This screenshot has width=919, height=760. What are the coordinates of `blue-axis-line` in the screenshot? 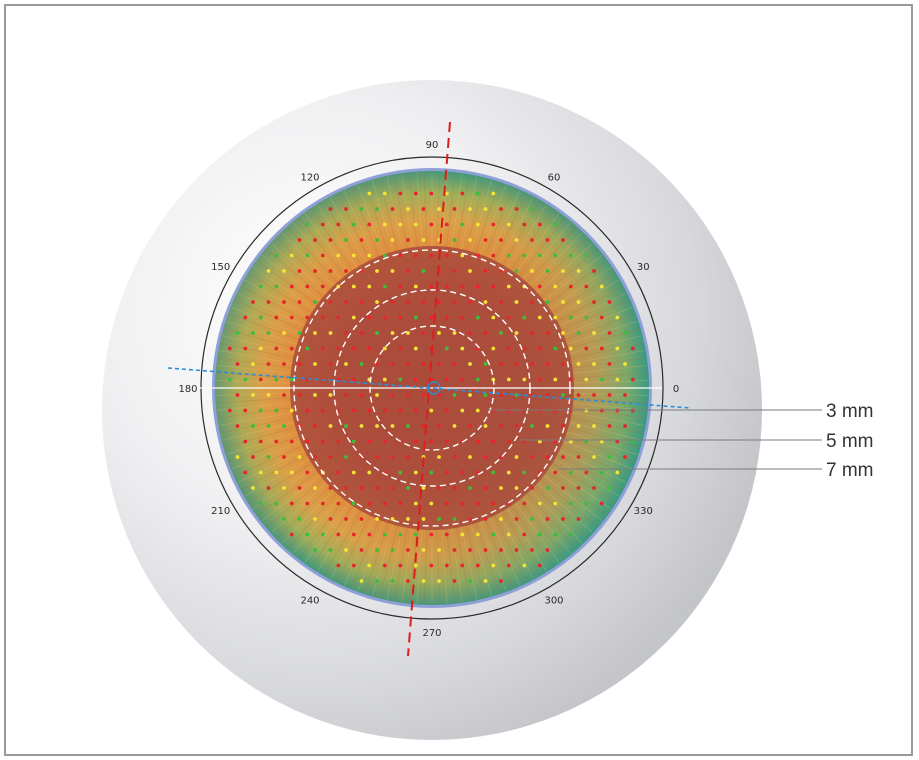 It's located at (429, 388).